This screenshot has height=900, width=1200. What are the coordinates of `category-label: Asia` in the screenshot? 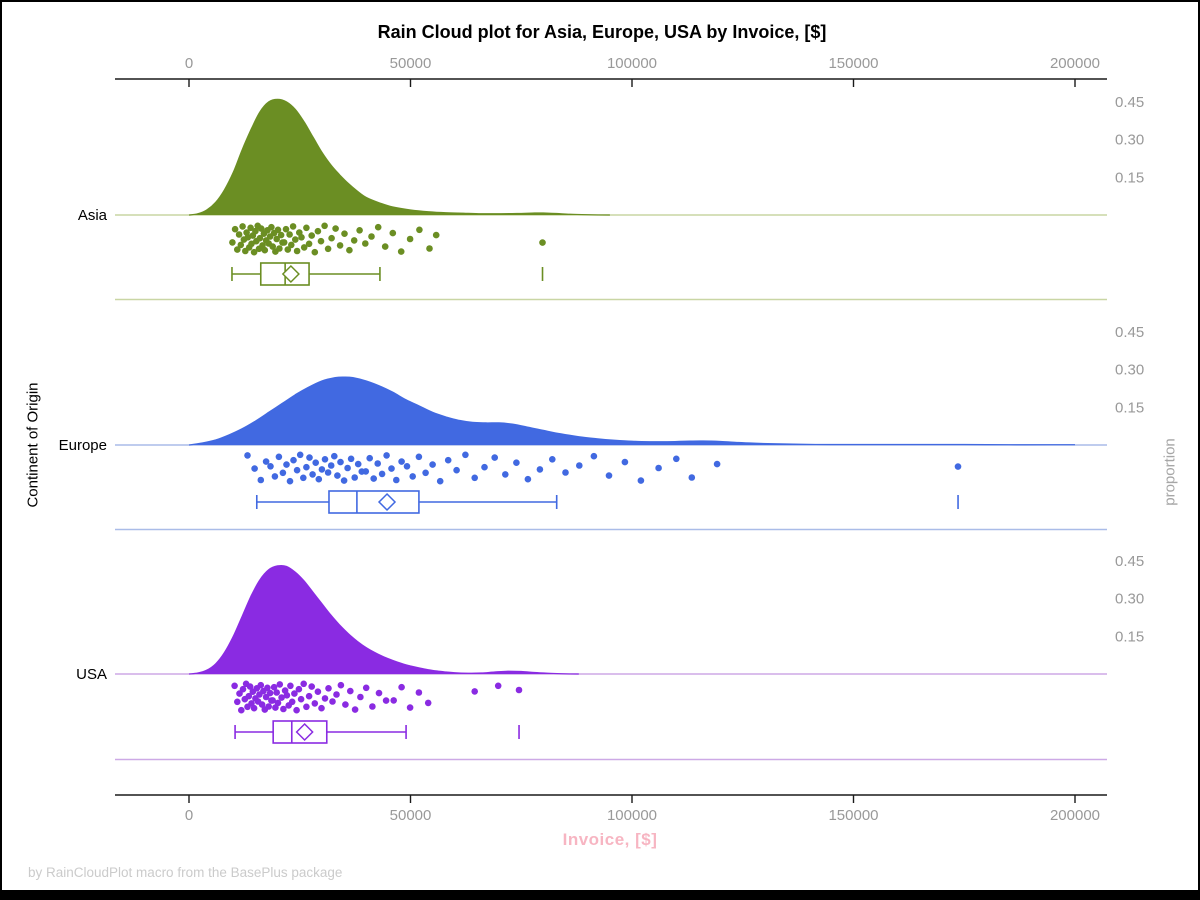 It's located at (93, 215).